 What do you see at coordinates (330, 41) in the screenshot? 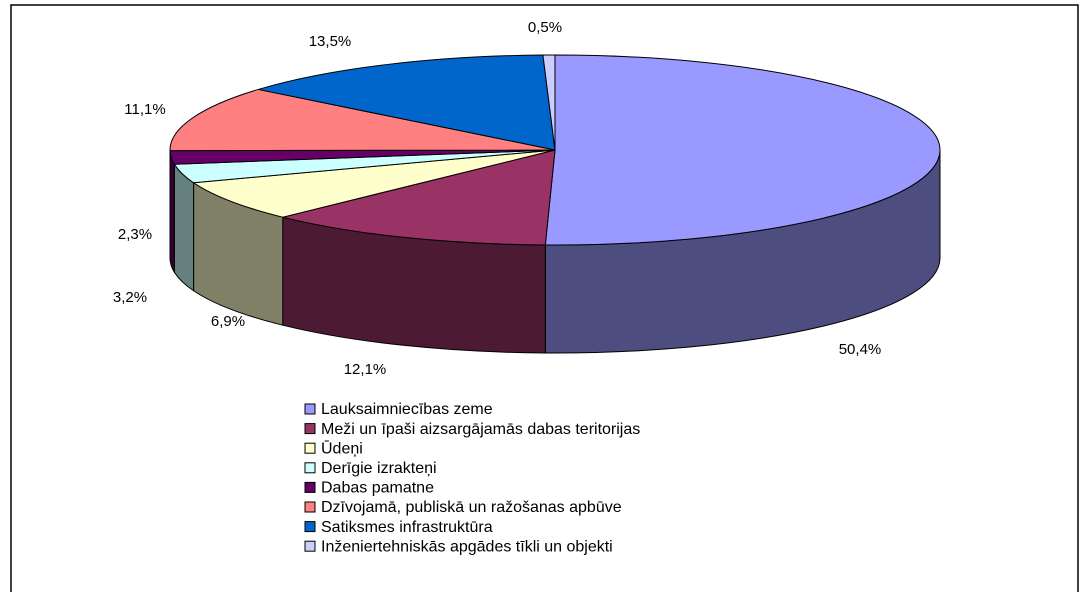
I see `data-label: 13,5%` at bounding box center [330, 41].